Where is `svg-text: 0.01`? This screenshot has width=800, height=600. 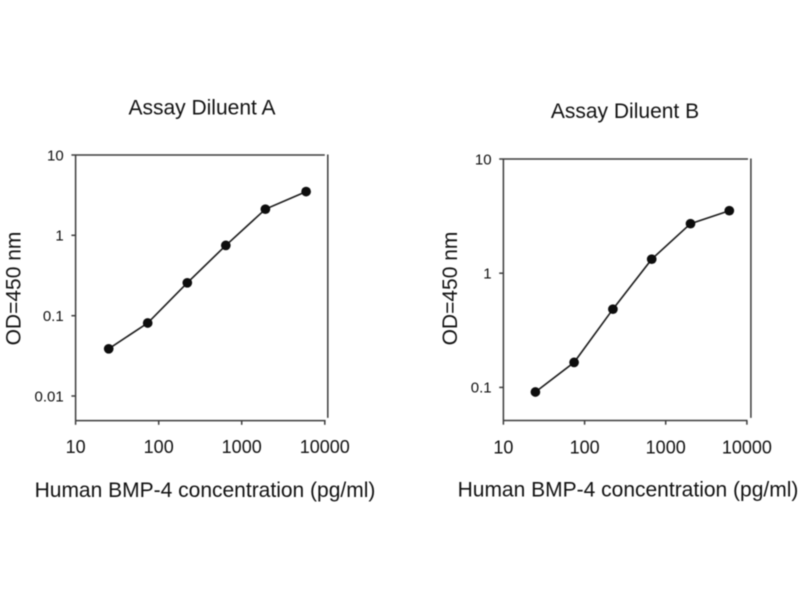
svg-text: 0.01 is located at coordinates (48, 396).